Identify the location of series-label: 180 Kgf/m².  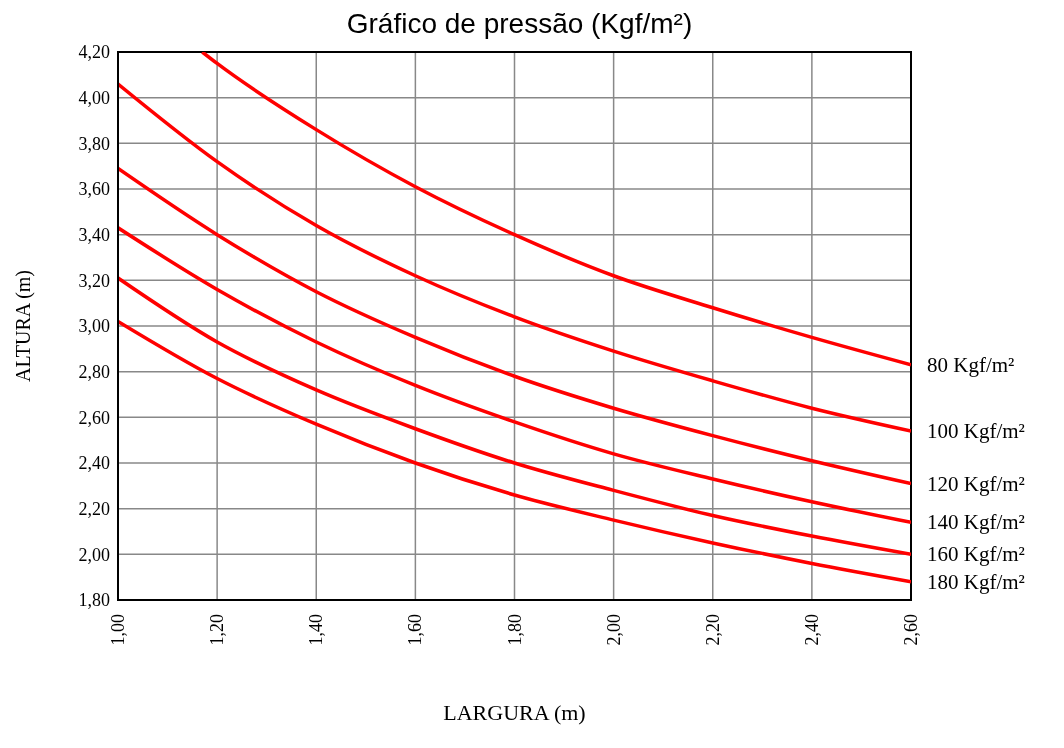
(976, 581).